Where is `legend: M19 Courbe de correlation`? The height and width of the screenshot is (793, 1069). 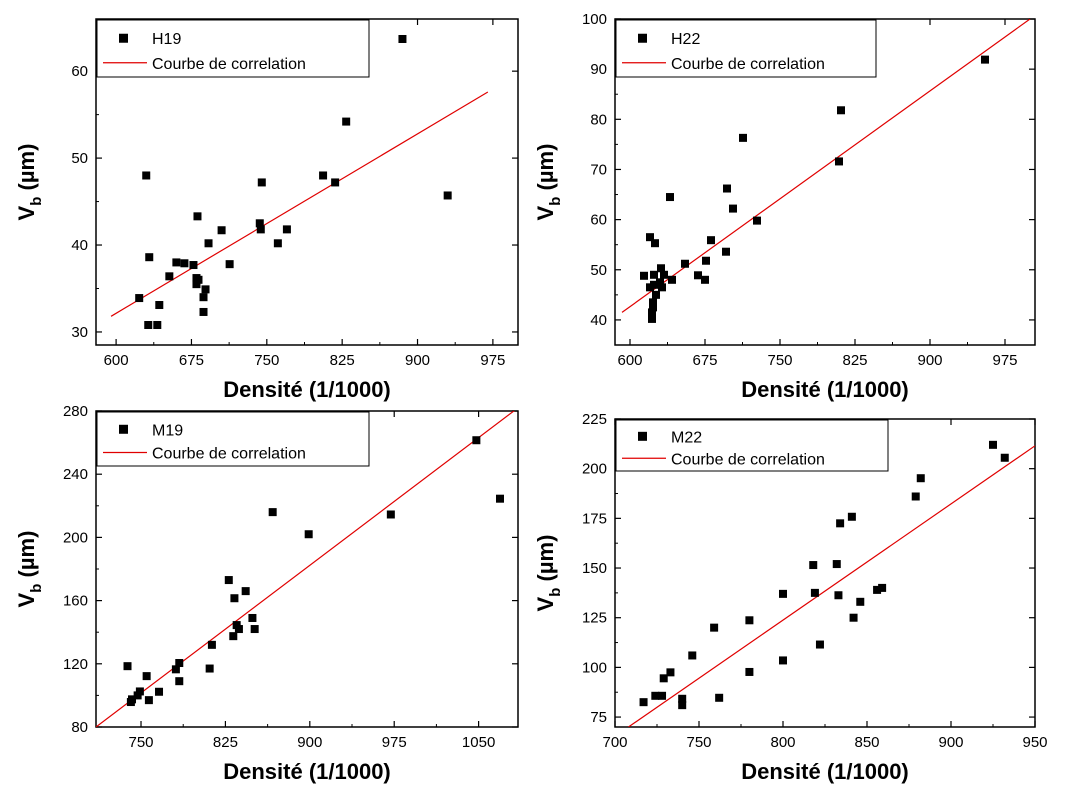 legend: M19 Courbe de correlation is located at coordinates (233, 439).